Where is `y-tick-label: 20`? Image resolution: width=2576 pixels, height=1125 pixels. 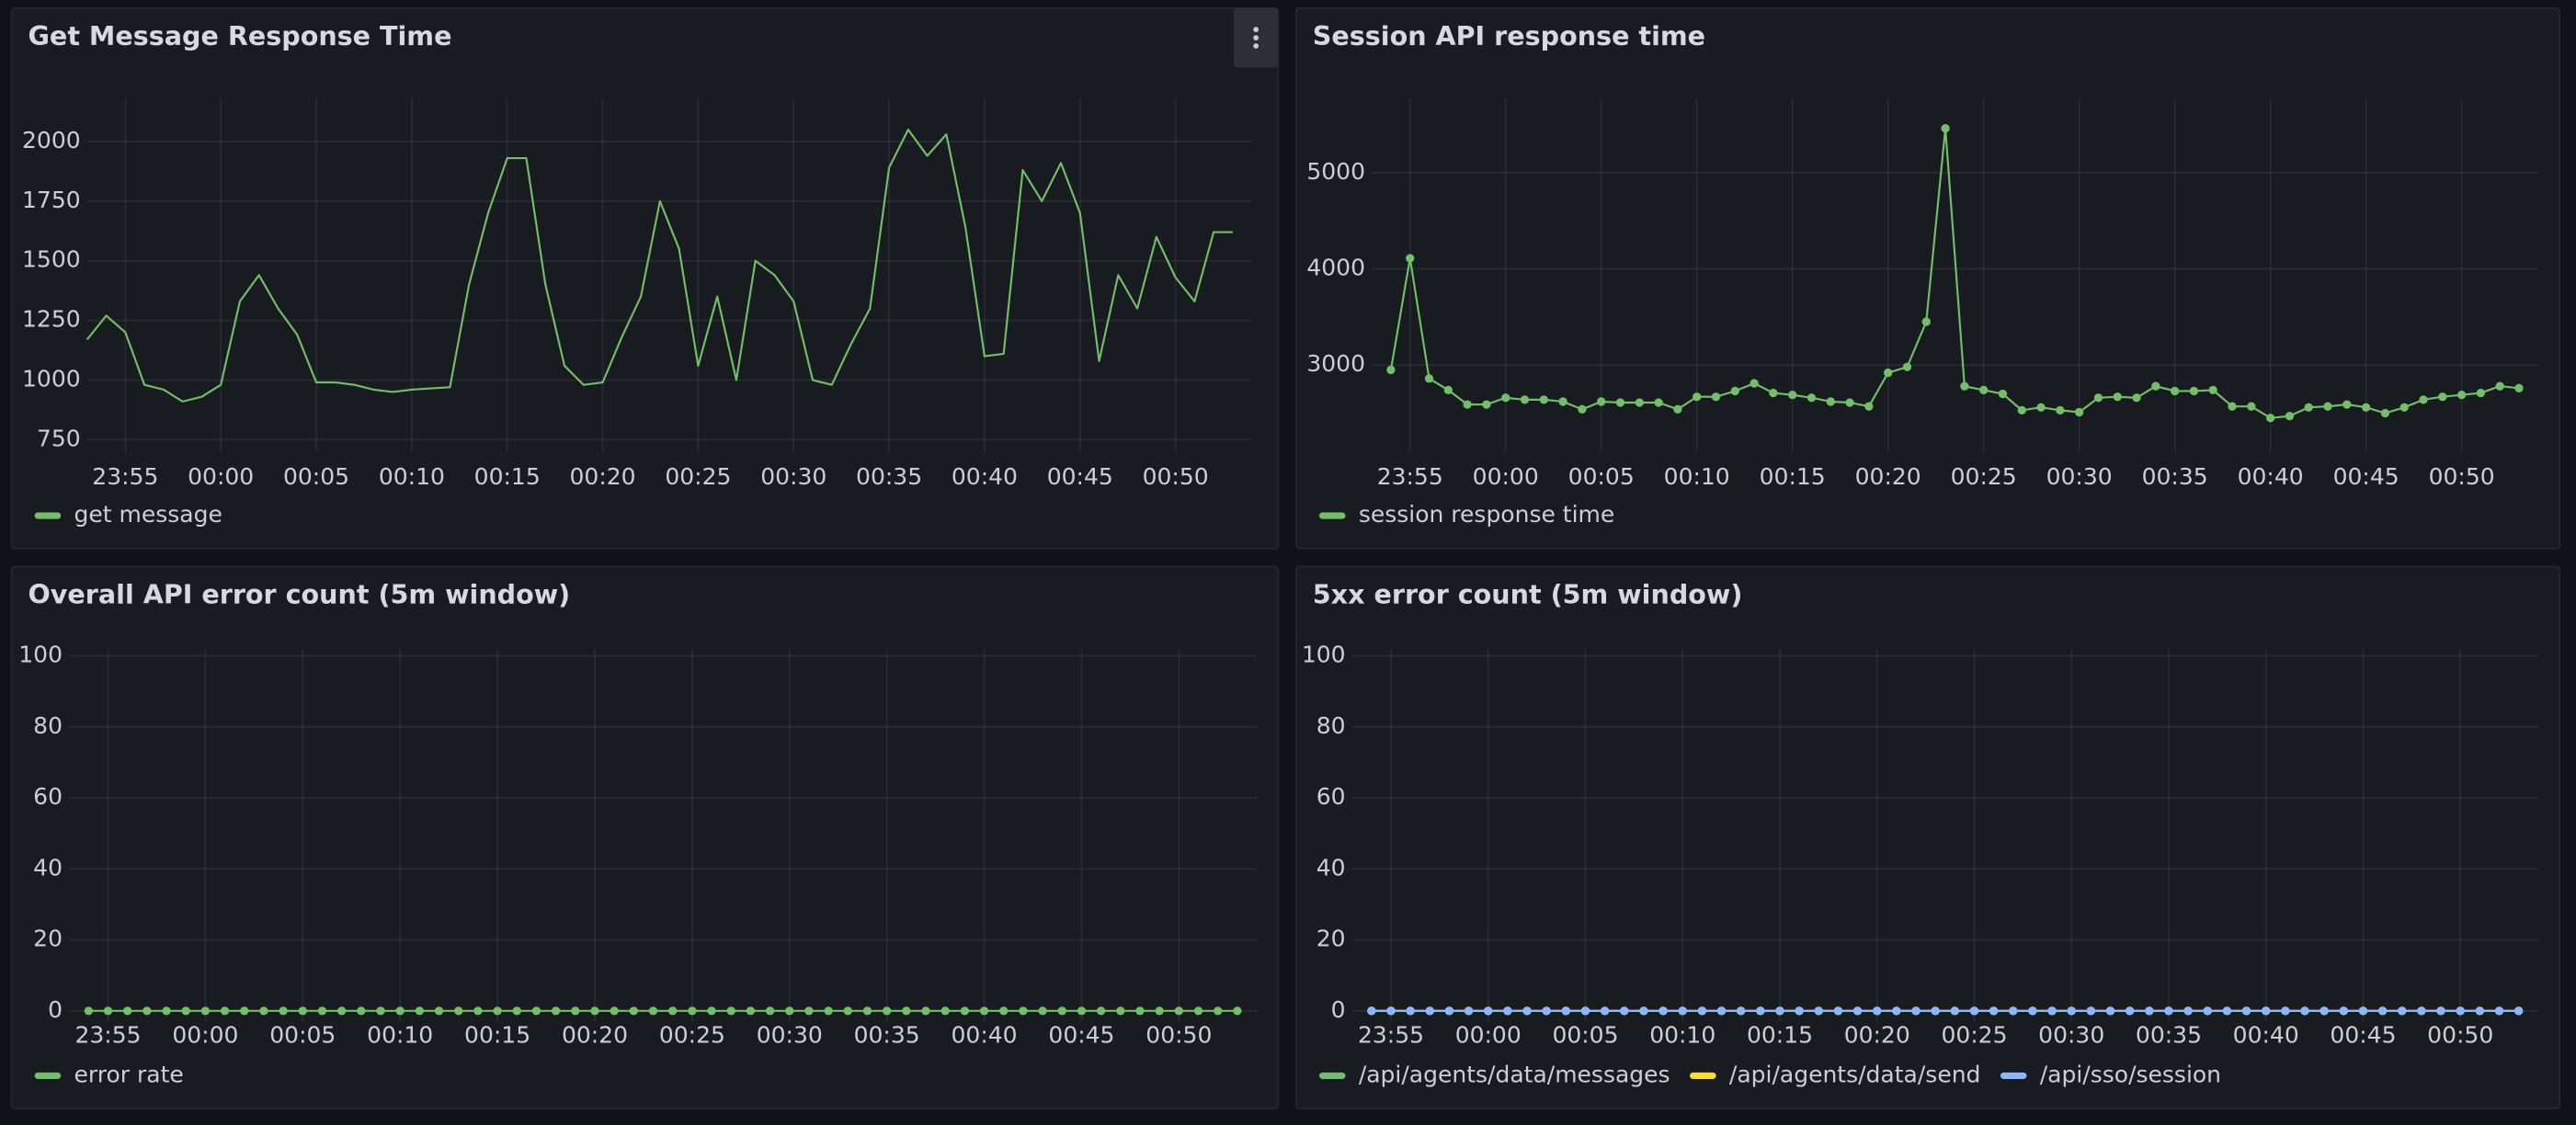
y-tick-label: 20 is located at coordinates (48, 939).